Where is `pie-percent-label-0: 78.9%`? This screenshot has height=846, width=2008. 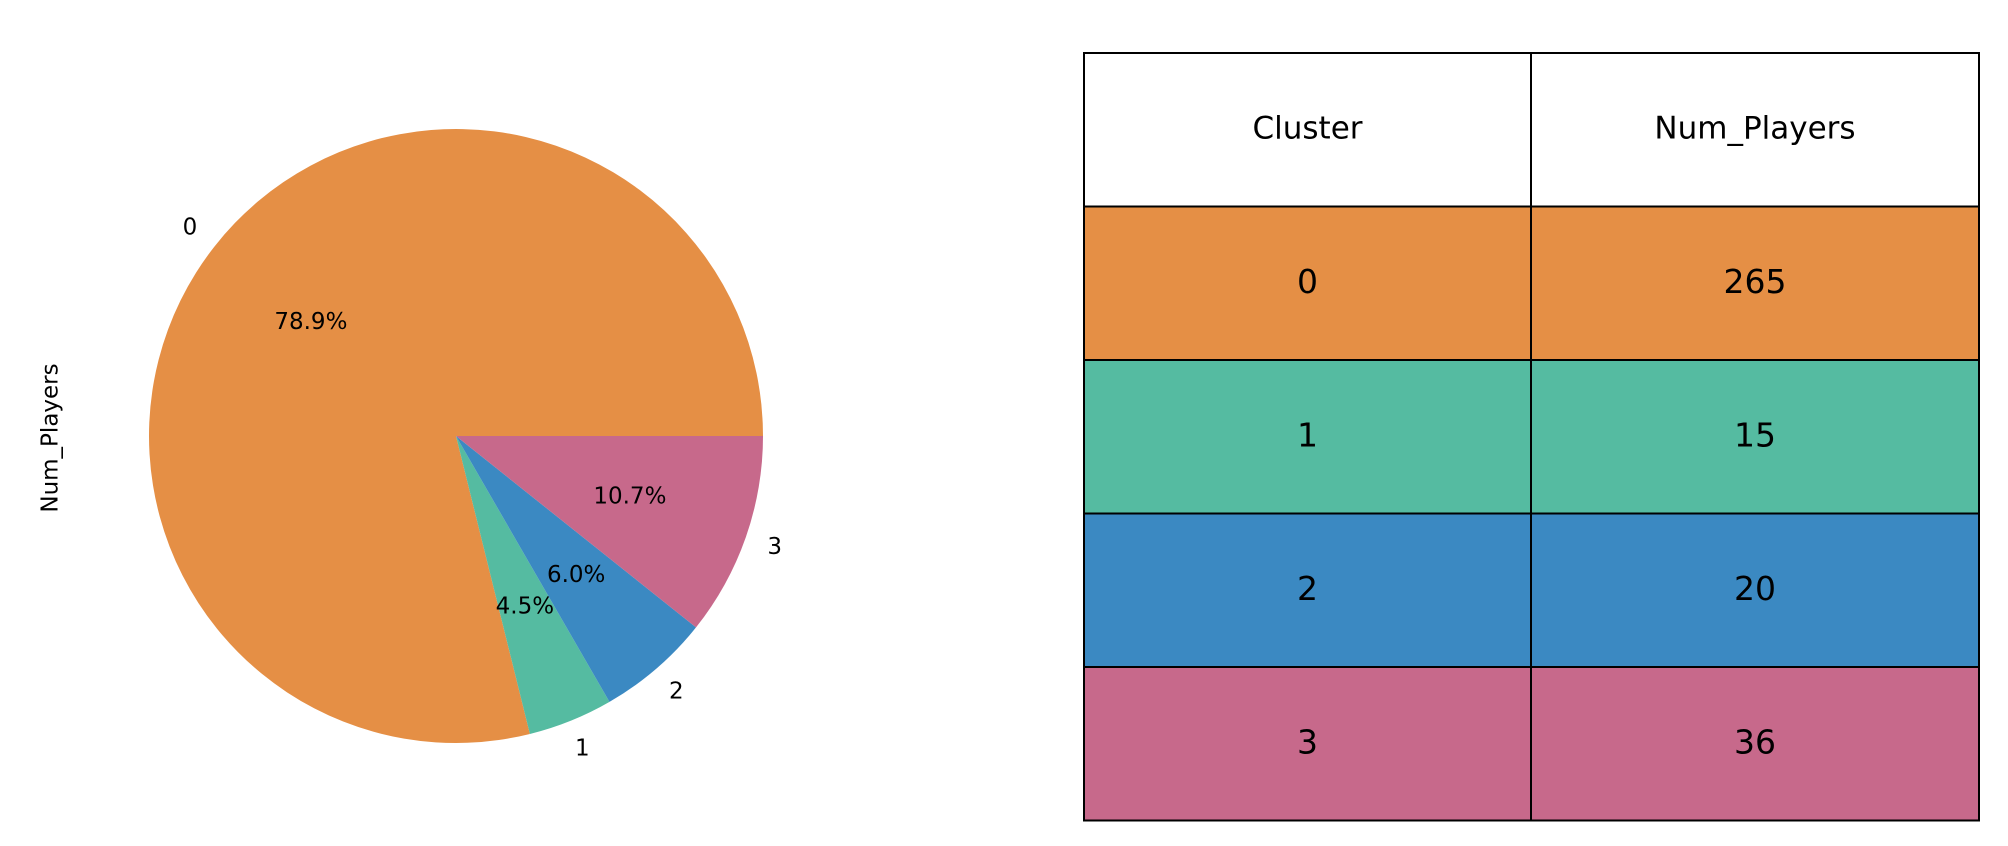
pie-percent-label-0: 78.9% is located at coordinates (310, 322).